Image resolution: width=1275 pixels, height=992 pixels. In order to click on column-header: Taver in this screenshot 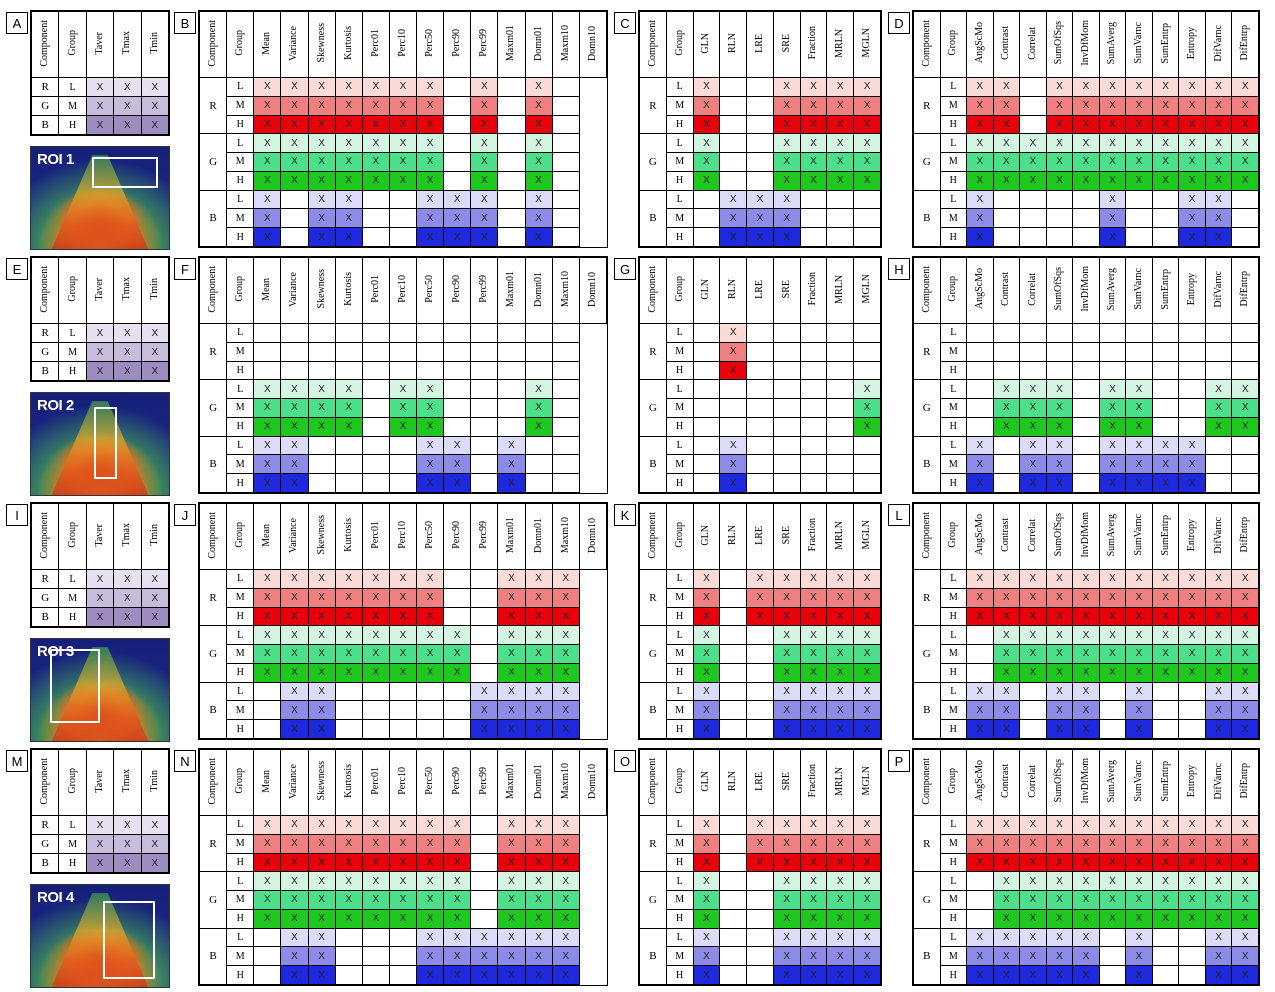, I will do `click(100, 782)`.